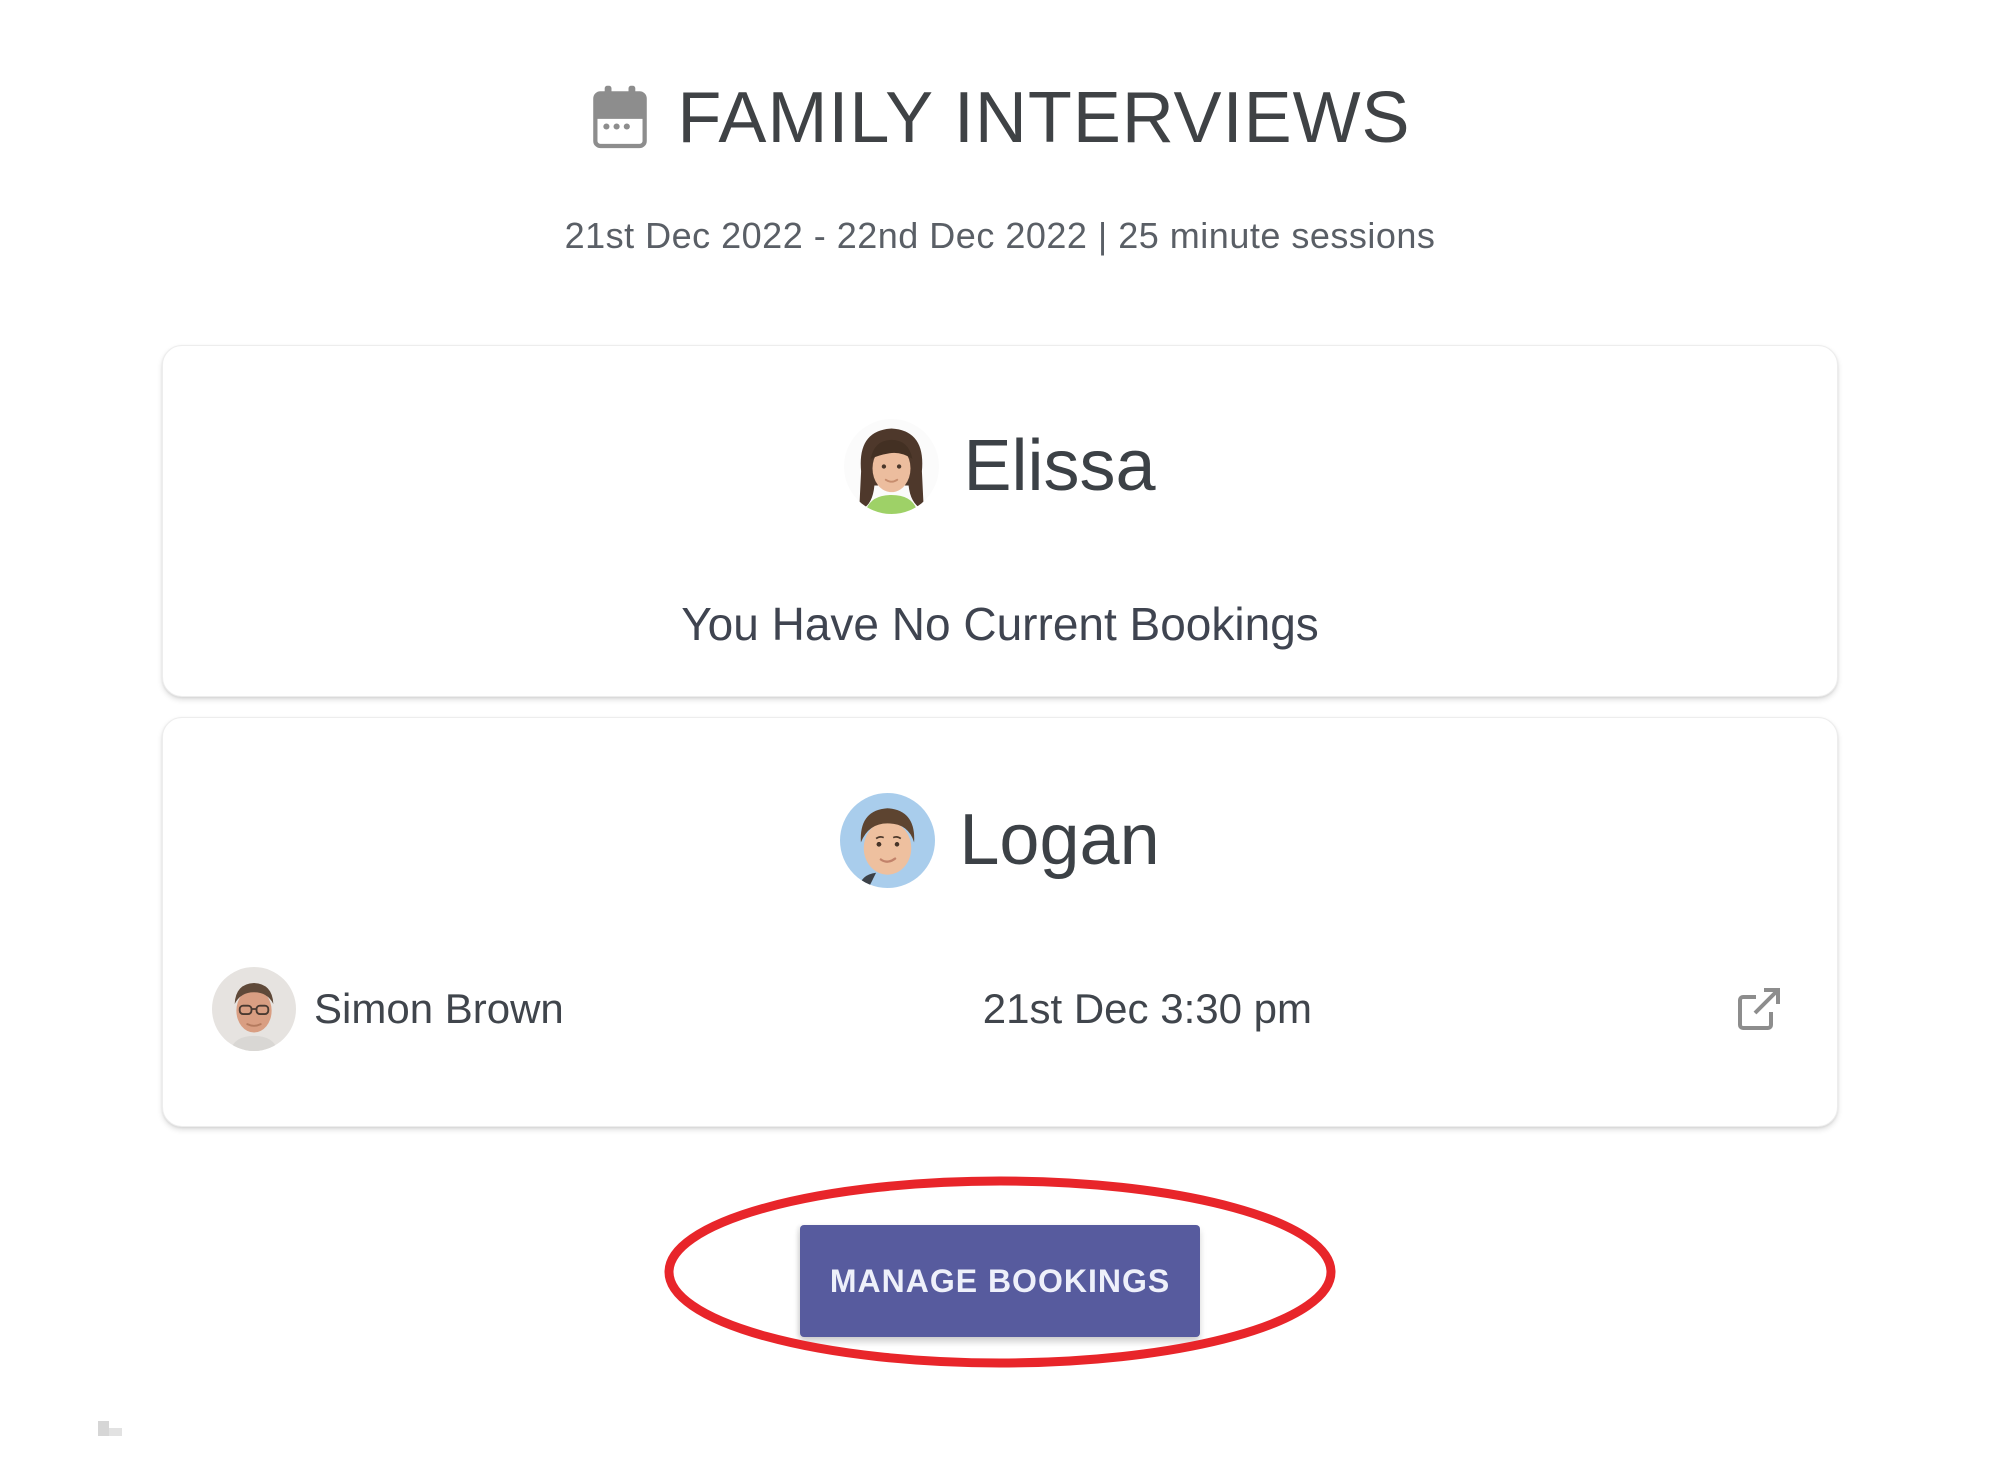 This screenshot has height=1460, width=2000. I want to click on booking-teacher: Simon Brown, so click(388, 1009).